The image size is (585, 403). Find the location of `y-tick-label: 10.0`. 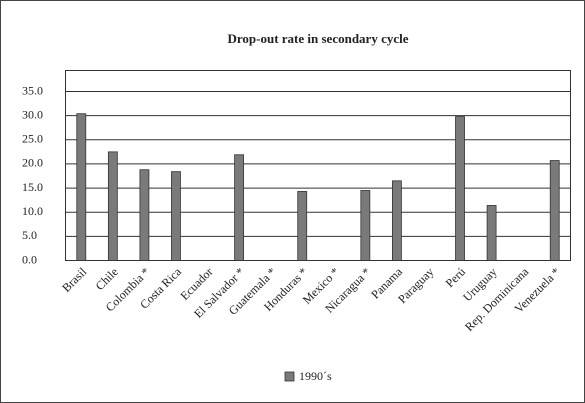

y-tick-label: 10.0 is located at coordinates (32, 211).